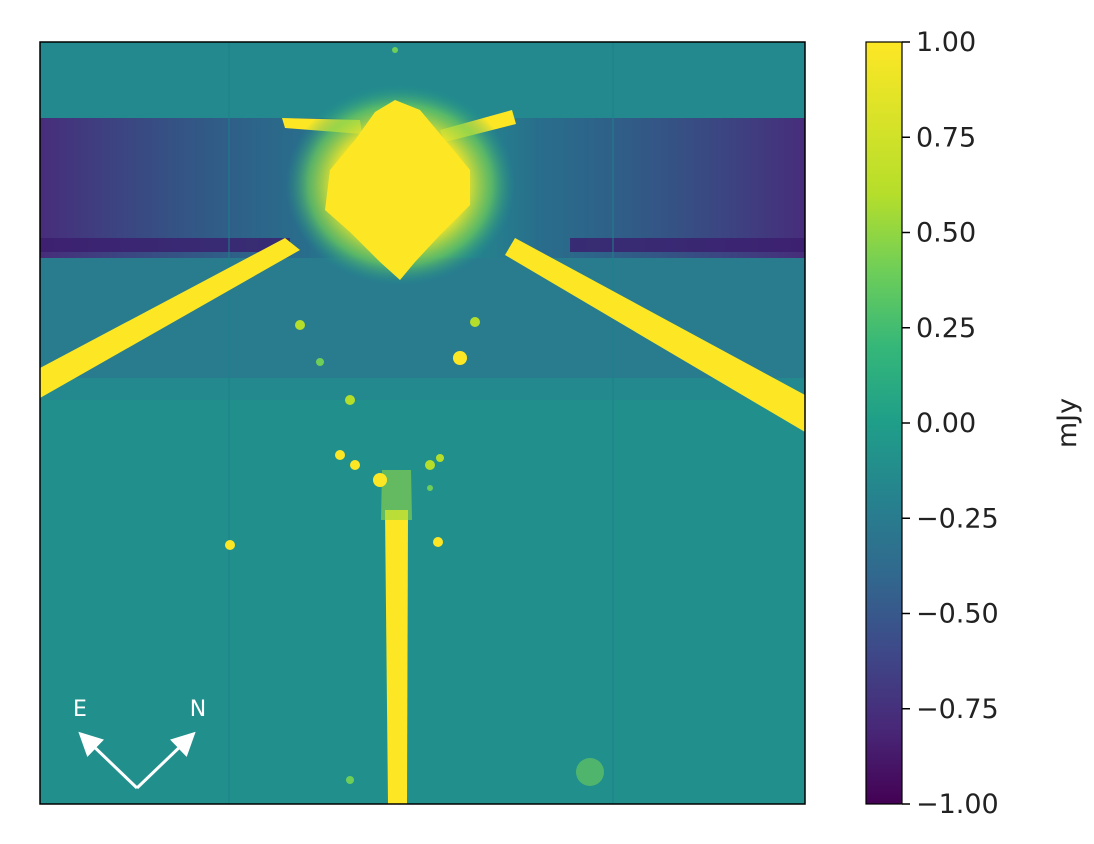 Image resolution: width=1094 pixels, height=844 pixels. I want to click on right-spike, so click(655, 335).